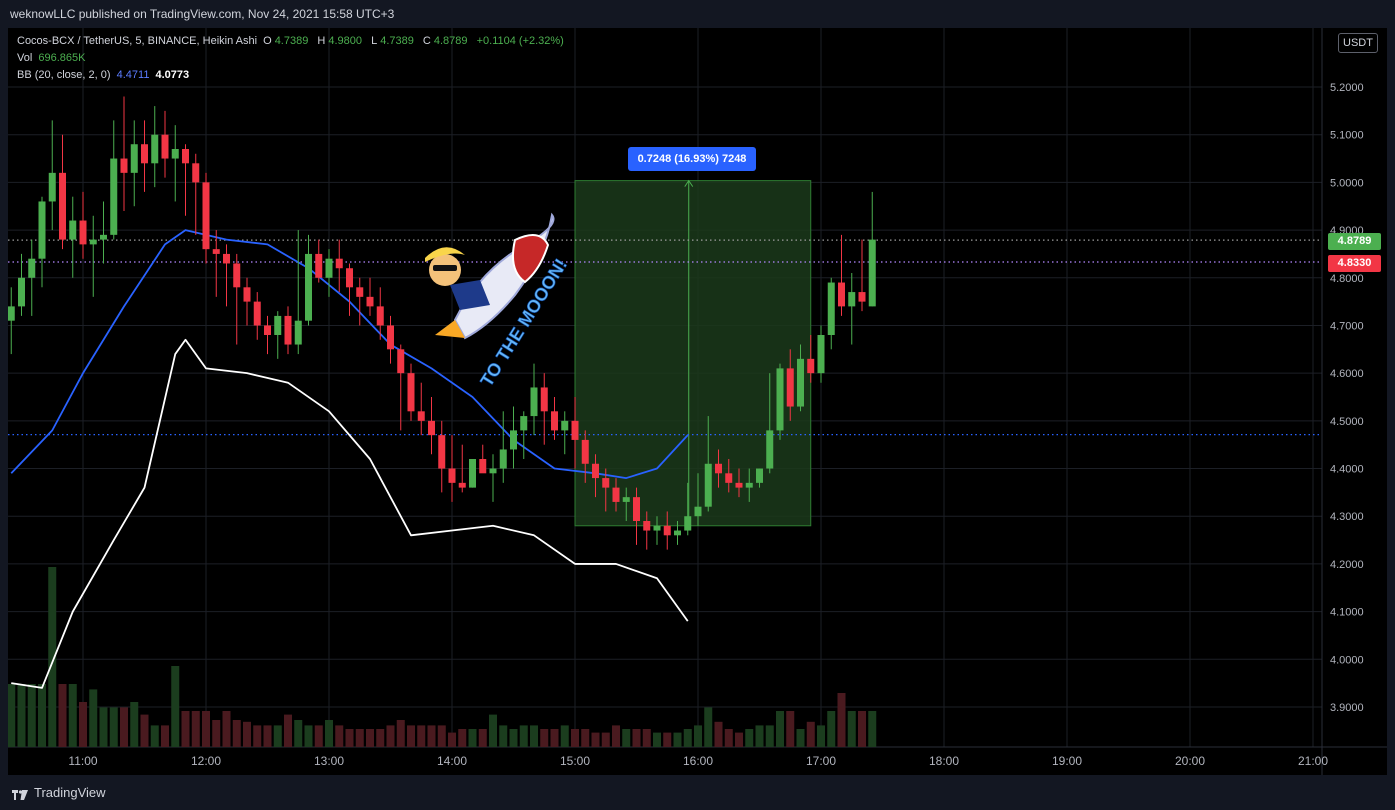  Describe the element at coordinates (698, 761) in the screenshot. I see `time-tick-label: 16:00` at that location.